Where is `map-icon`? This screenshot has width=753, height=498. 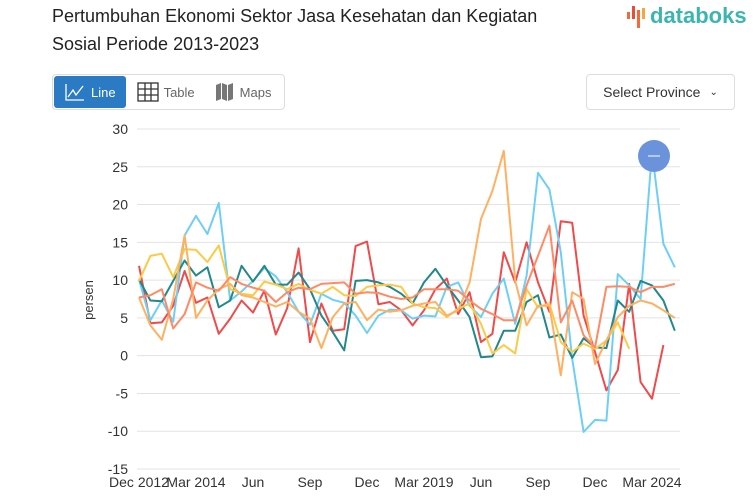
map-icon is located at coordinates (224, 92).